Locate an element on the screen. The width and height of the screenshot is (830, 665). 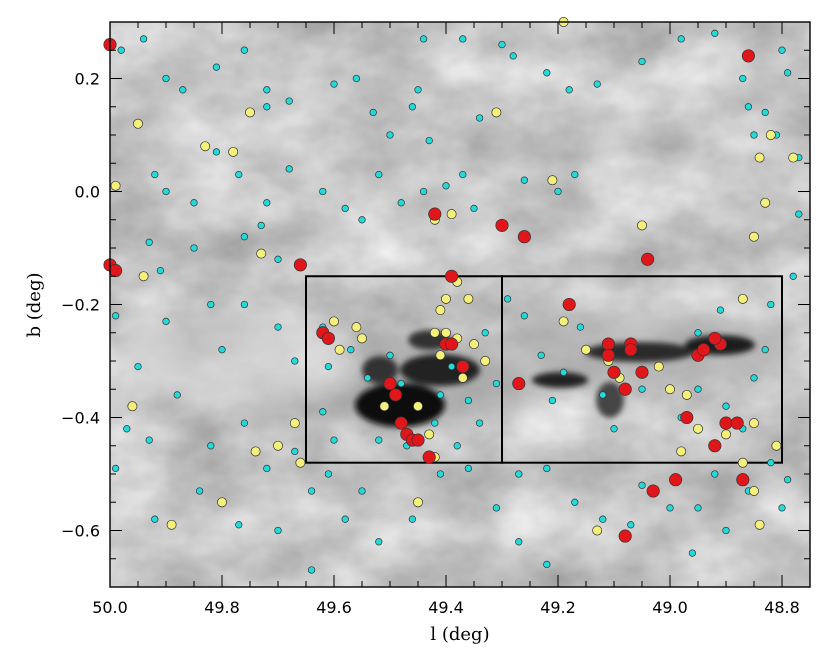
y-axis-label: b (deg) is located at coordinates (34, 305).